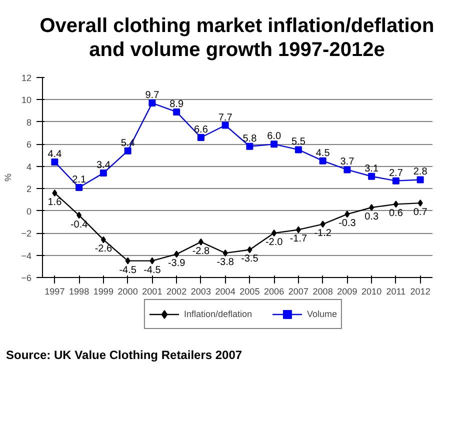 This screenshot has height=436, width=474. I want to click on data-label: 9.7, so click(152, 96).